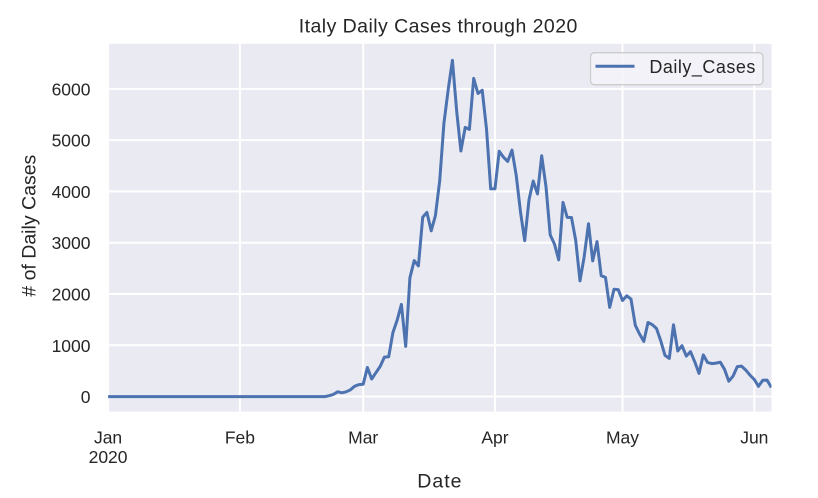 This screenshot has width=818, height=498. I want to click on svg-text: 3000, so click(71, 243).